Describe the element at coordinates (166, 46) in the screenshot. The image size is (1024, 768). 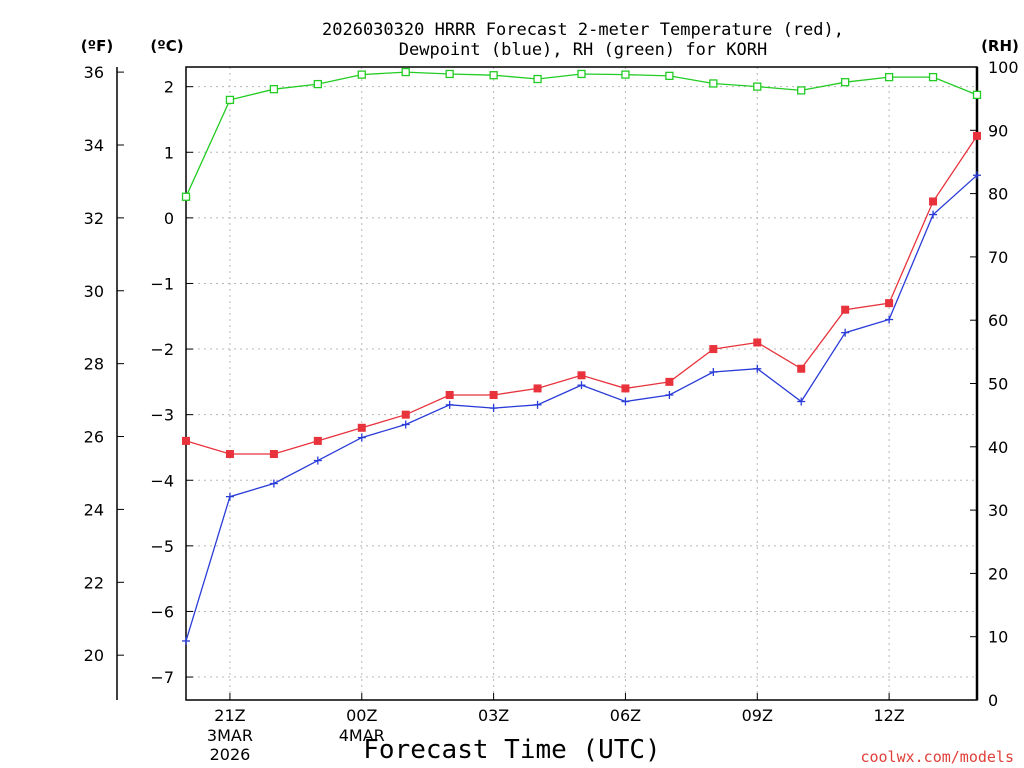
I see `celsius-unit-label: (ºC)` at that location.